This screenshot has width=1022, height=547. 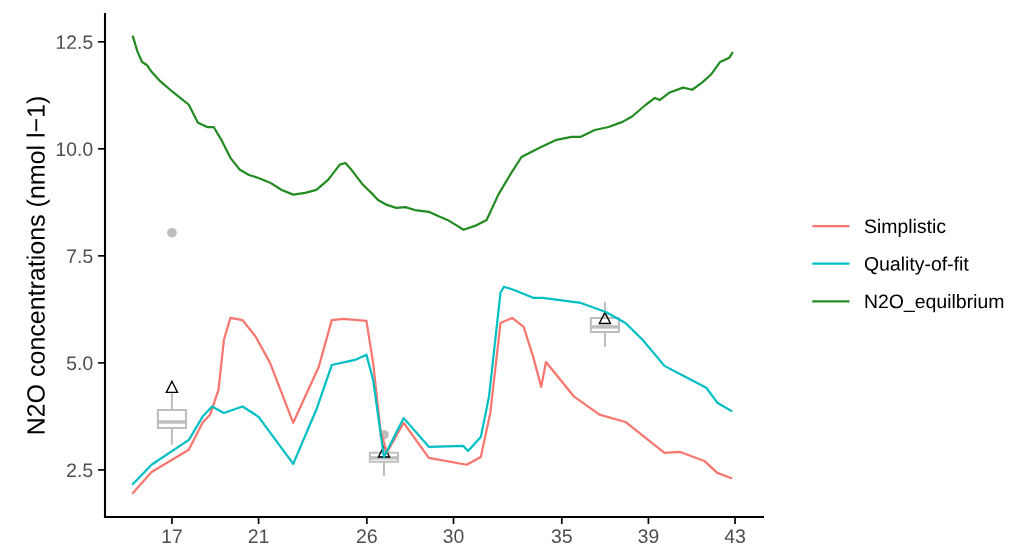 What do you see at coordinates (172, 536) in the screenshot?
I see `x-tick-label: 17` at bounding box center [172, 536].